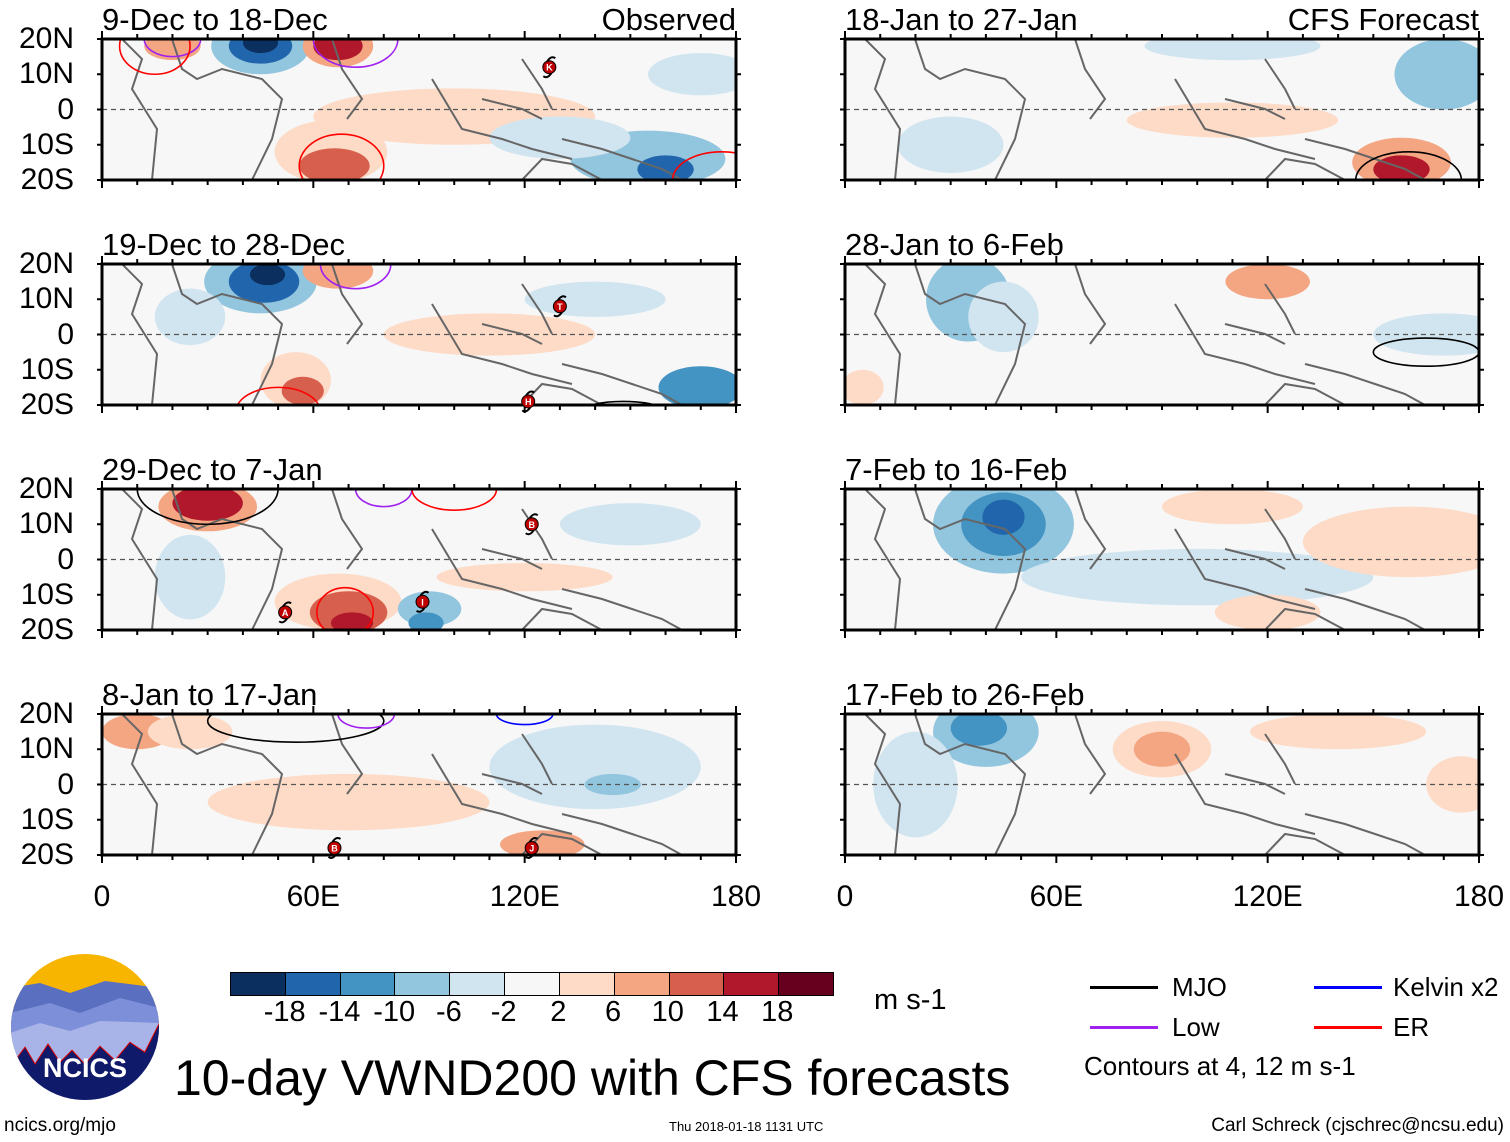 This screenshot has height=1142, width=1510. I want to click on map-panel: K, so click(419, 109).